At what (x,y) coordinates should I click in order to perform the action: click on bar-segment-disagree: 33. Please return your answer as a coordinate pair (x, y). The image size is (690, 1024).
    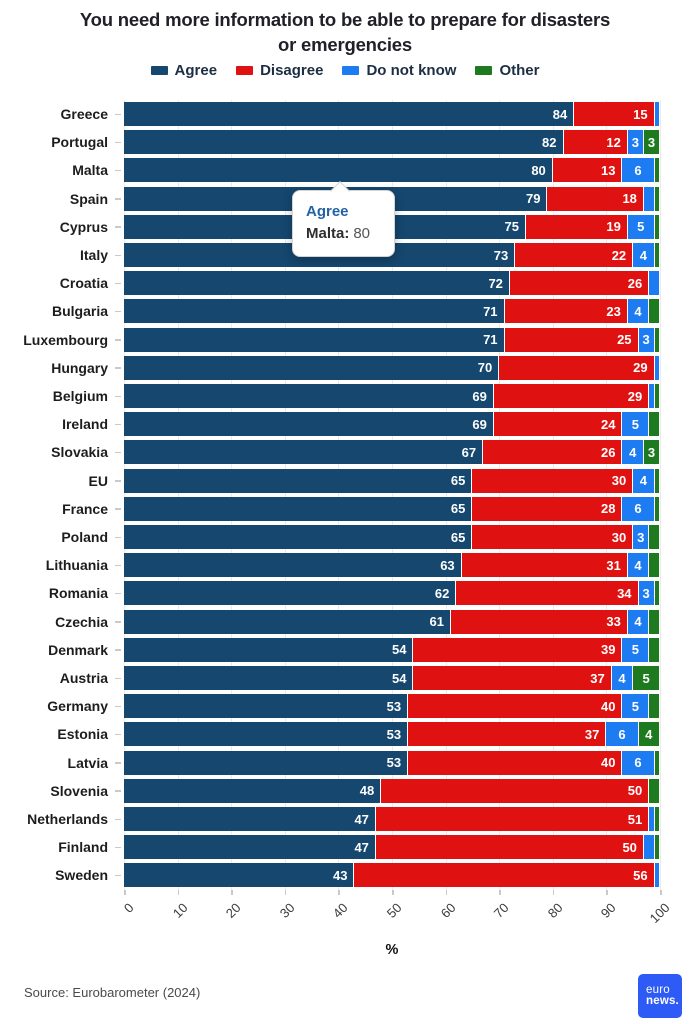
    Looking at the image, I should click on (538, 621).